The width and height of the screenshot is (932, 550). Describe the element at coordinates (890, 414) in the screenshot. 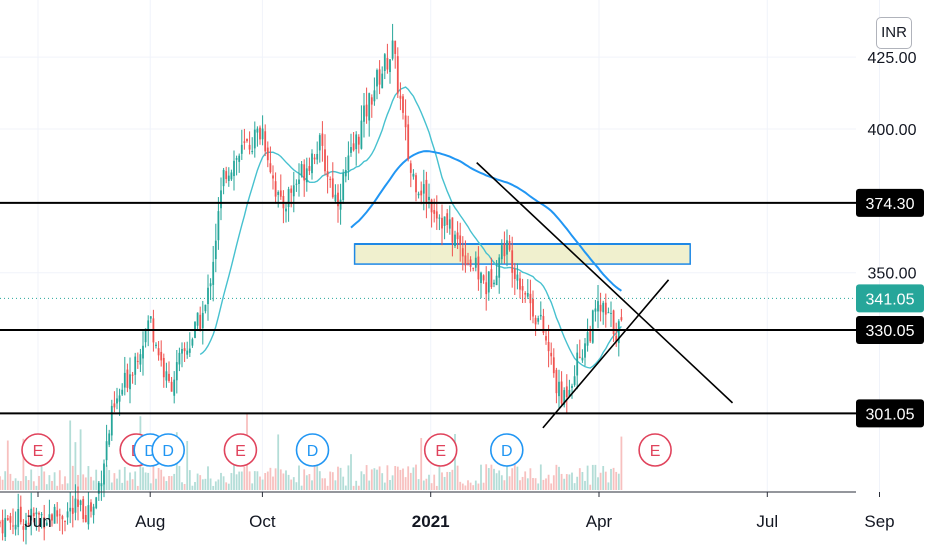

I see `level-label-text: 301.05` at that location.